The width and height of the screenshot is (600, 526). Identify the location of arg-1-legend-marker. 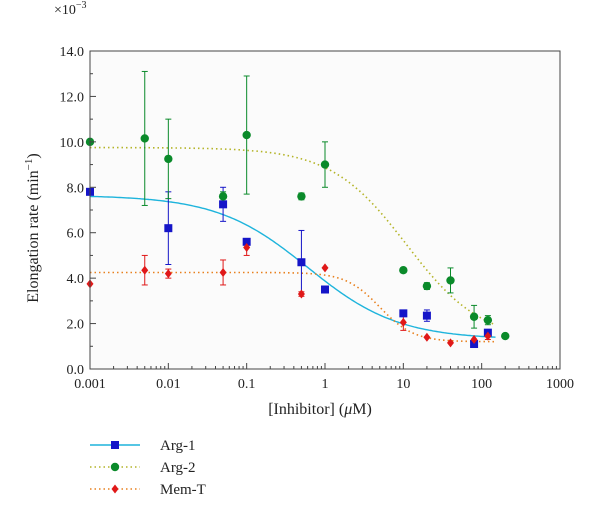
(115, 445).